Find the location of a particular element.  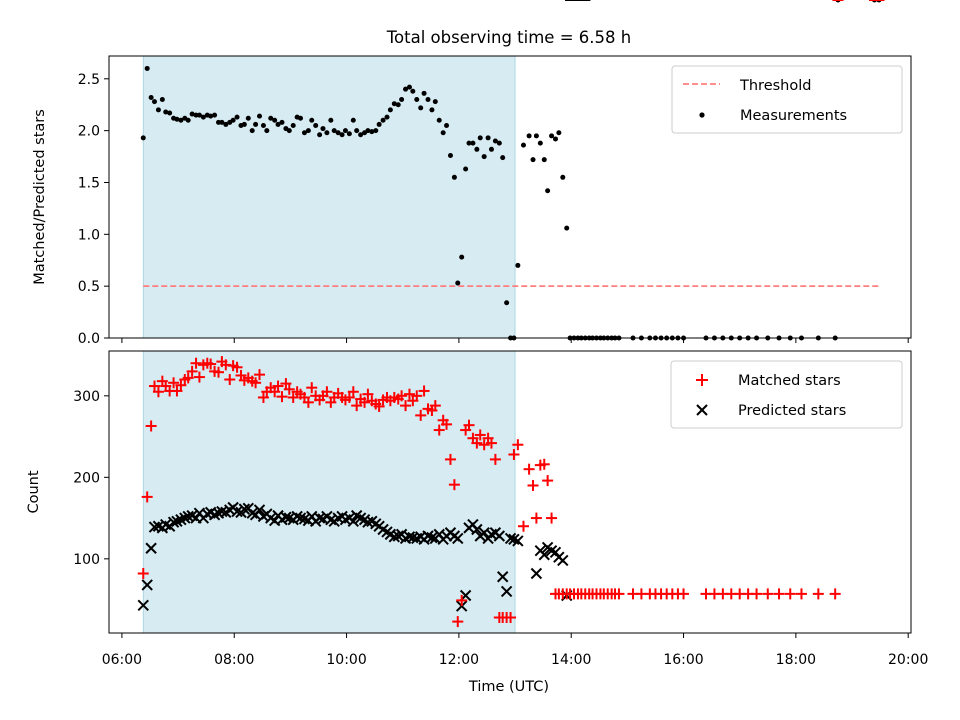

x-tick-label: 18:00 is located at coordinates (796, 660).